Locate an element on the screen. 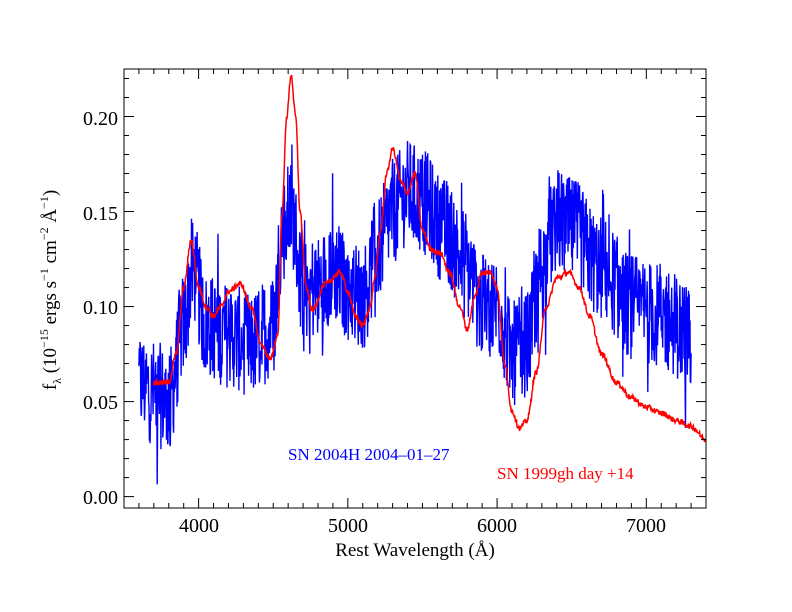 This screenshot has height=612, width=792. y-tick-label: 0.05 is located at coordinates (100, 403).